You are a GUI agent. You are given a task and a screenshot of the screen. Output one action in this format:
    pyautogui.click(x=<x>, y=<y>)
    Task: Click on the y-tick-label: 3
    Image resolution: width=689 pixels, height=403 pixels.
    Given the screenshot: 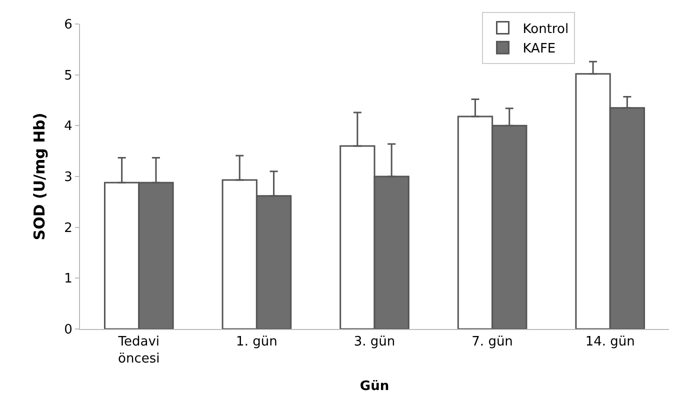 What is the action you would take?
    pyautogui.click(x=68, y=178)
    